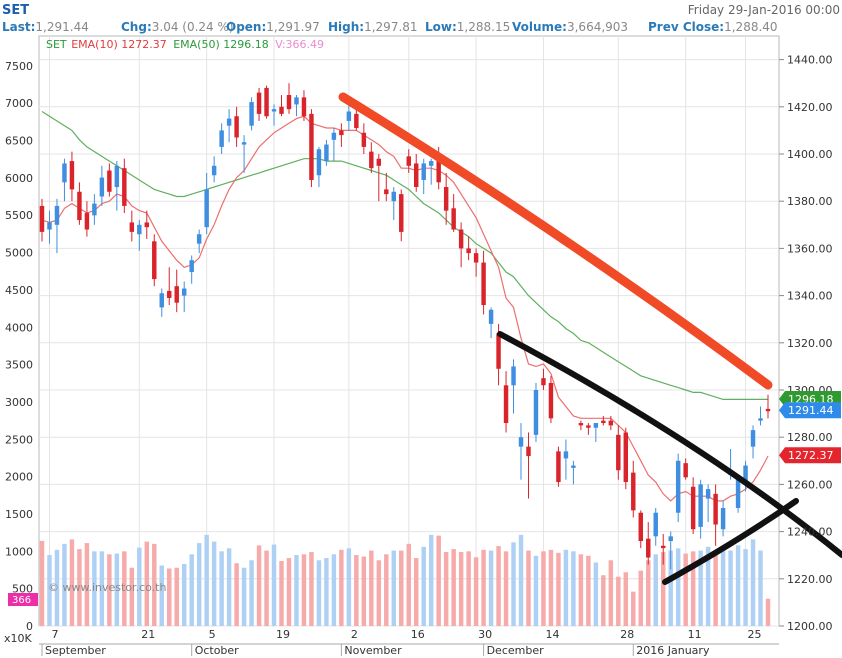  I want to click on price-tick: 1340.00, so click(810, 296).